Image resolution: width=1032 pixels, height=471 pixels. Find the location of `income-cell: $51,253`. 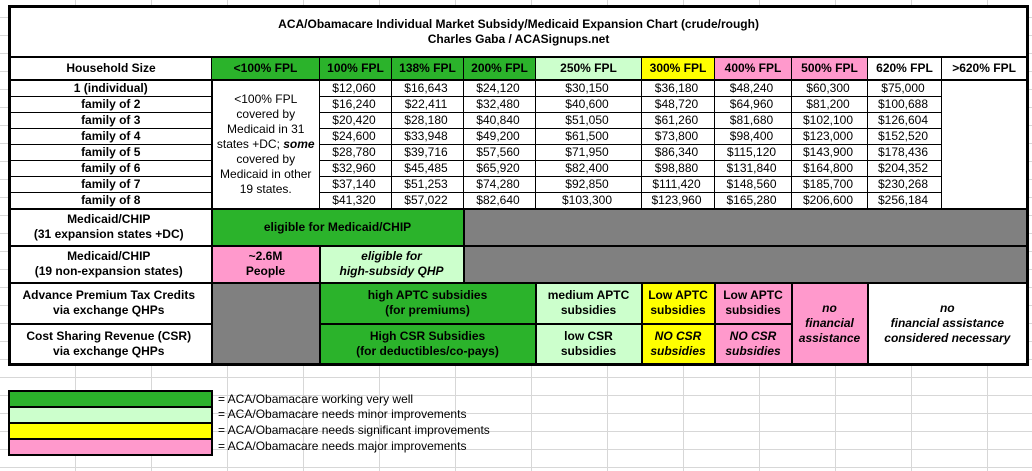

income-cell: $51,253 is located at coordinates (427, 184).